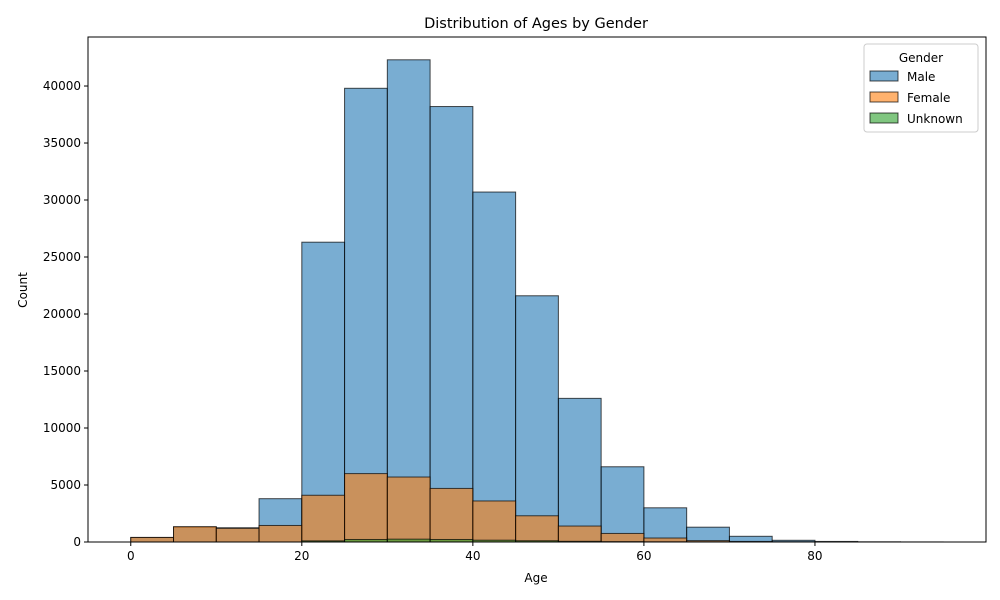 This screenshot has width=1000, height=600. Describe the element at coordinates (884, 76) in the screenshot. I see `legend-swatch-male` at that location.